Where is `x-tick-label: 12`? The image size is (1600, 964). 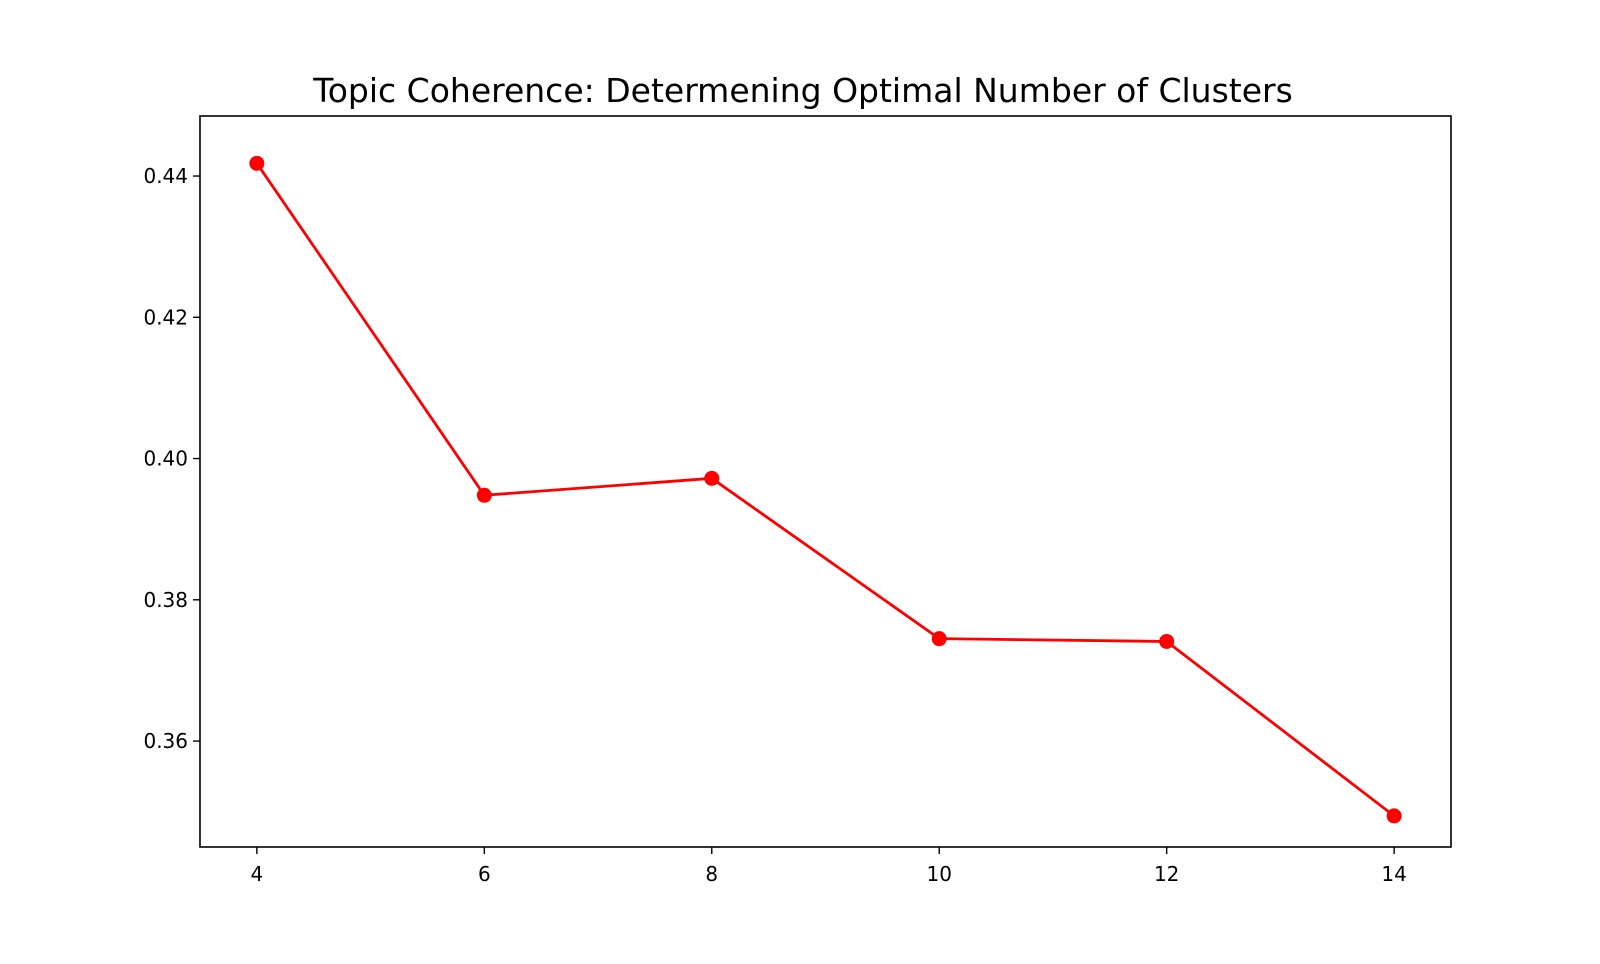 x-tick-label: 12 is located at coordinates (1166, 874).